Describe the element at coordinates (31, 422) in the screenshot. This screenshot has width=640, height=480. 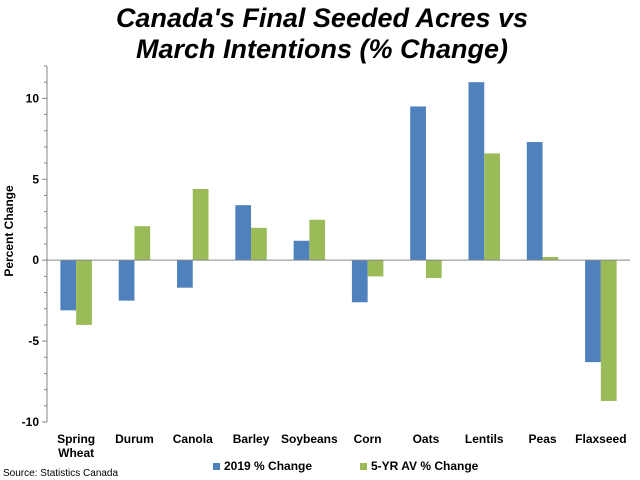
I see `y-tick-label: -10` at that location.